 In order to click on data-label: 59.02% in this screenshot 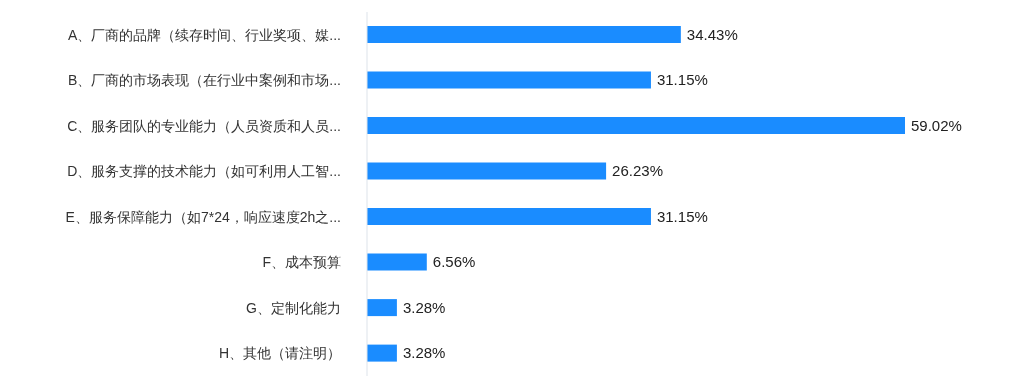, I will do `click(936, 125)`.